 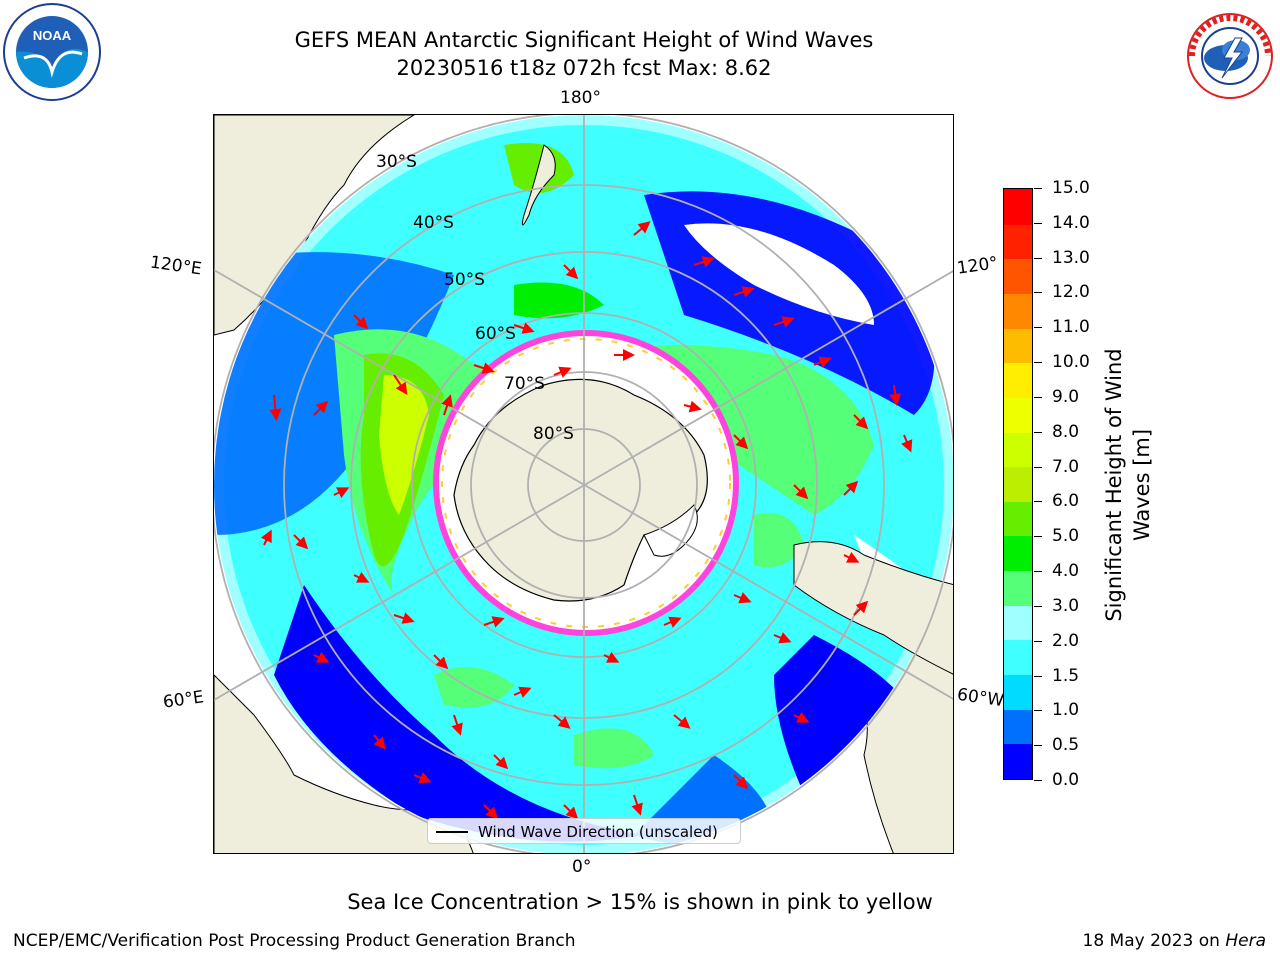 I want to click on colorbar-tick-label: 14.0, so click(x=1071, y=222).